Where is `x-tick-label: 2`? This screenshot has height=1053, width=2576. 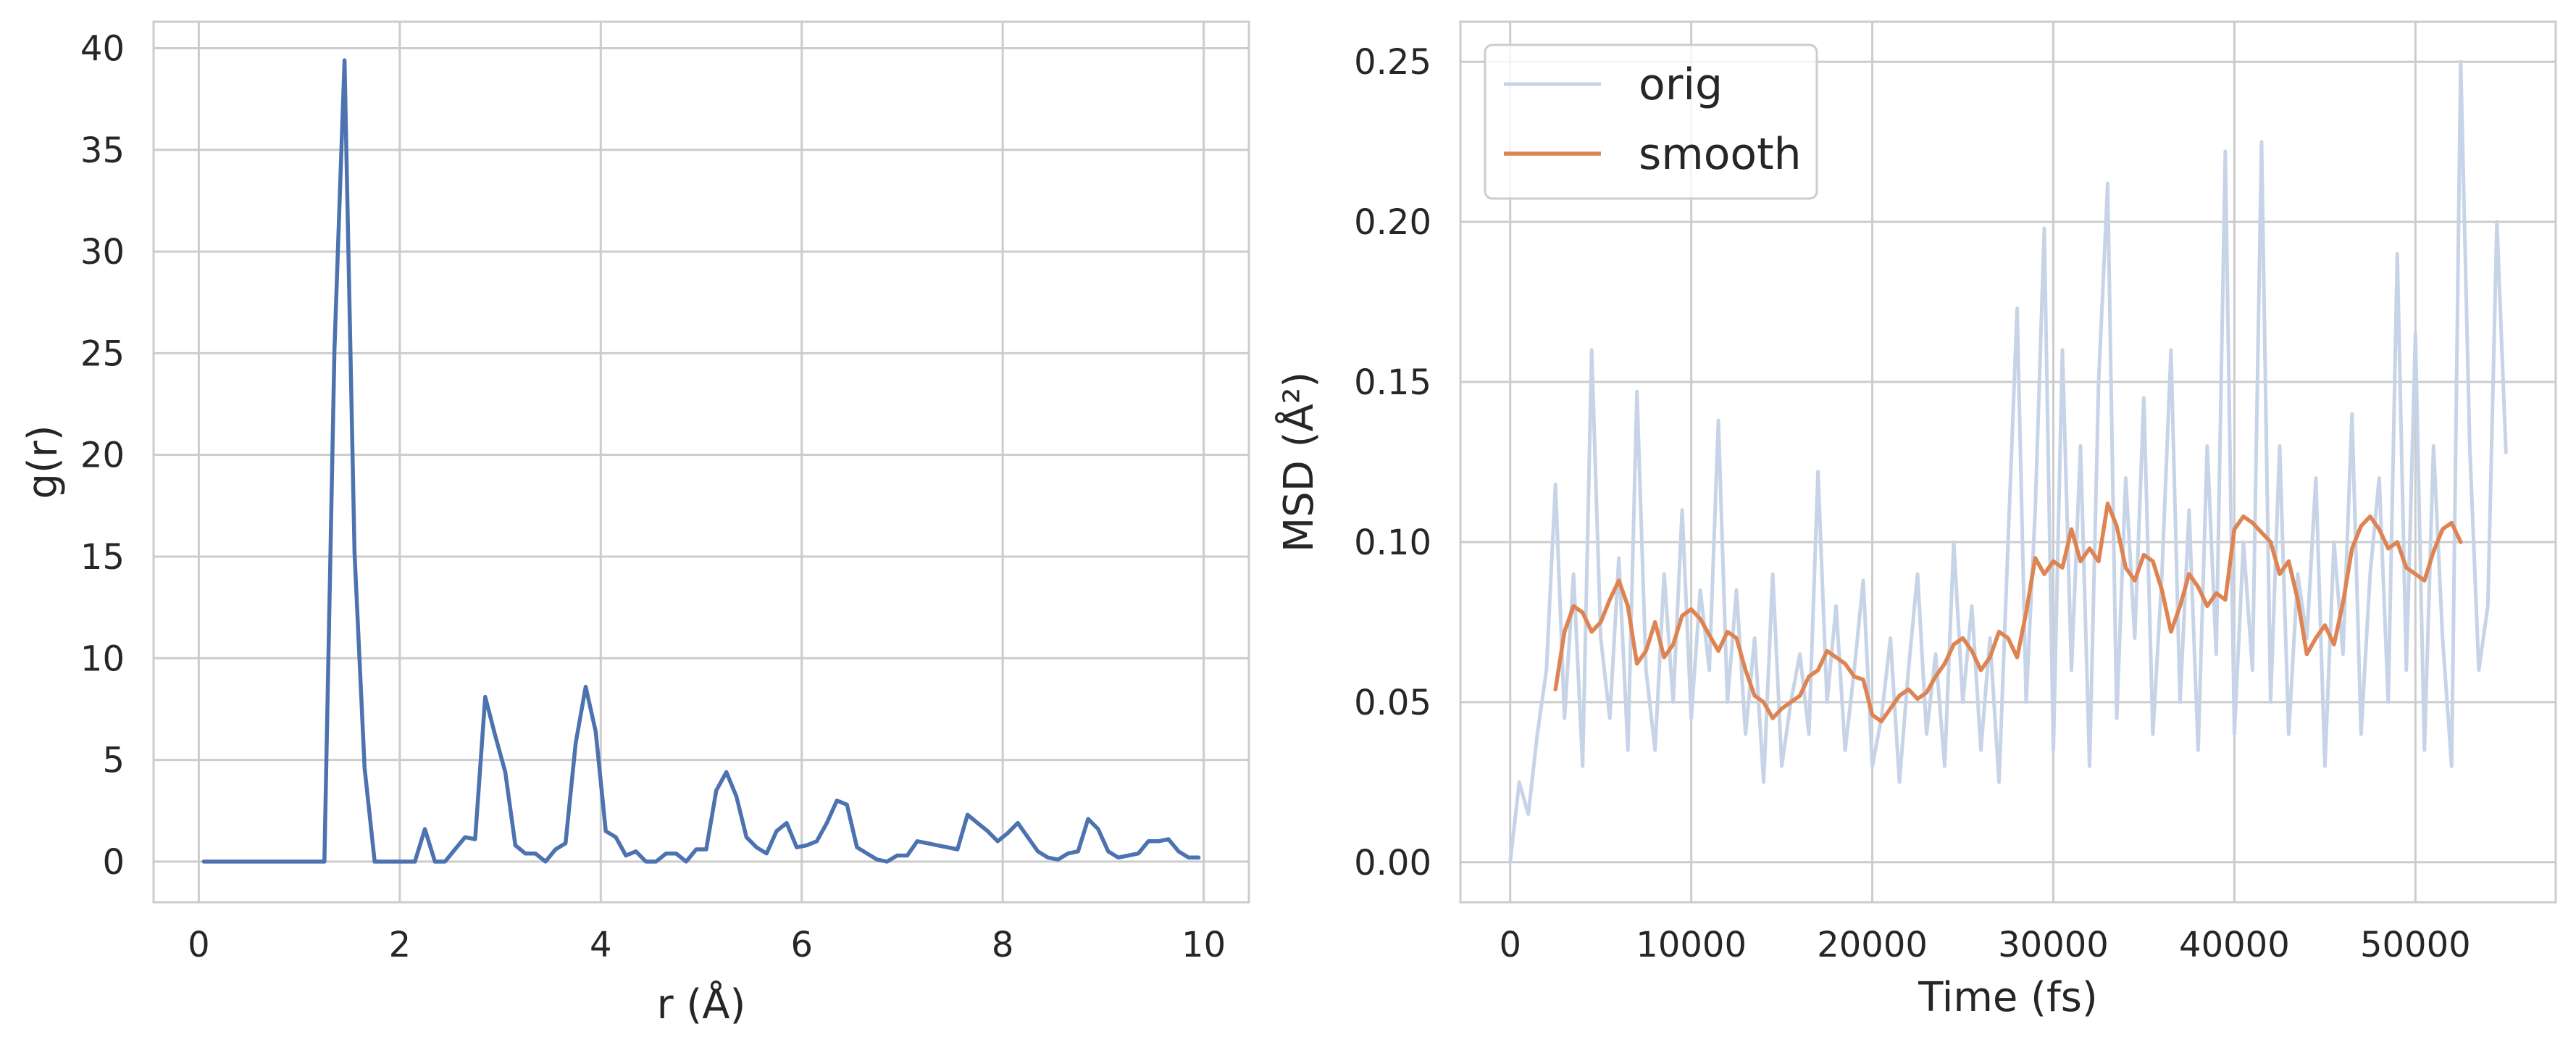
x-tick-label: 2 is located at coordinates (400, 945).